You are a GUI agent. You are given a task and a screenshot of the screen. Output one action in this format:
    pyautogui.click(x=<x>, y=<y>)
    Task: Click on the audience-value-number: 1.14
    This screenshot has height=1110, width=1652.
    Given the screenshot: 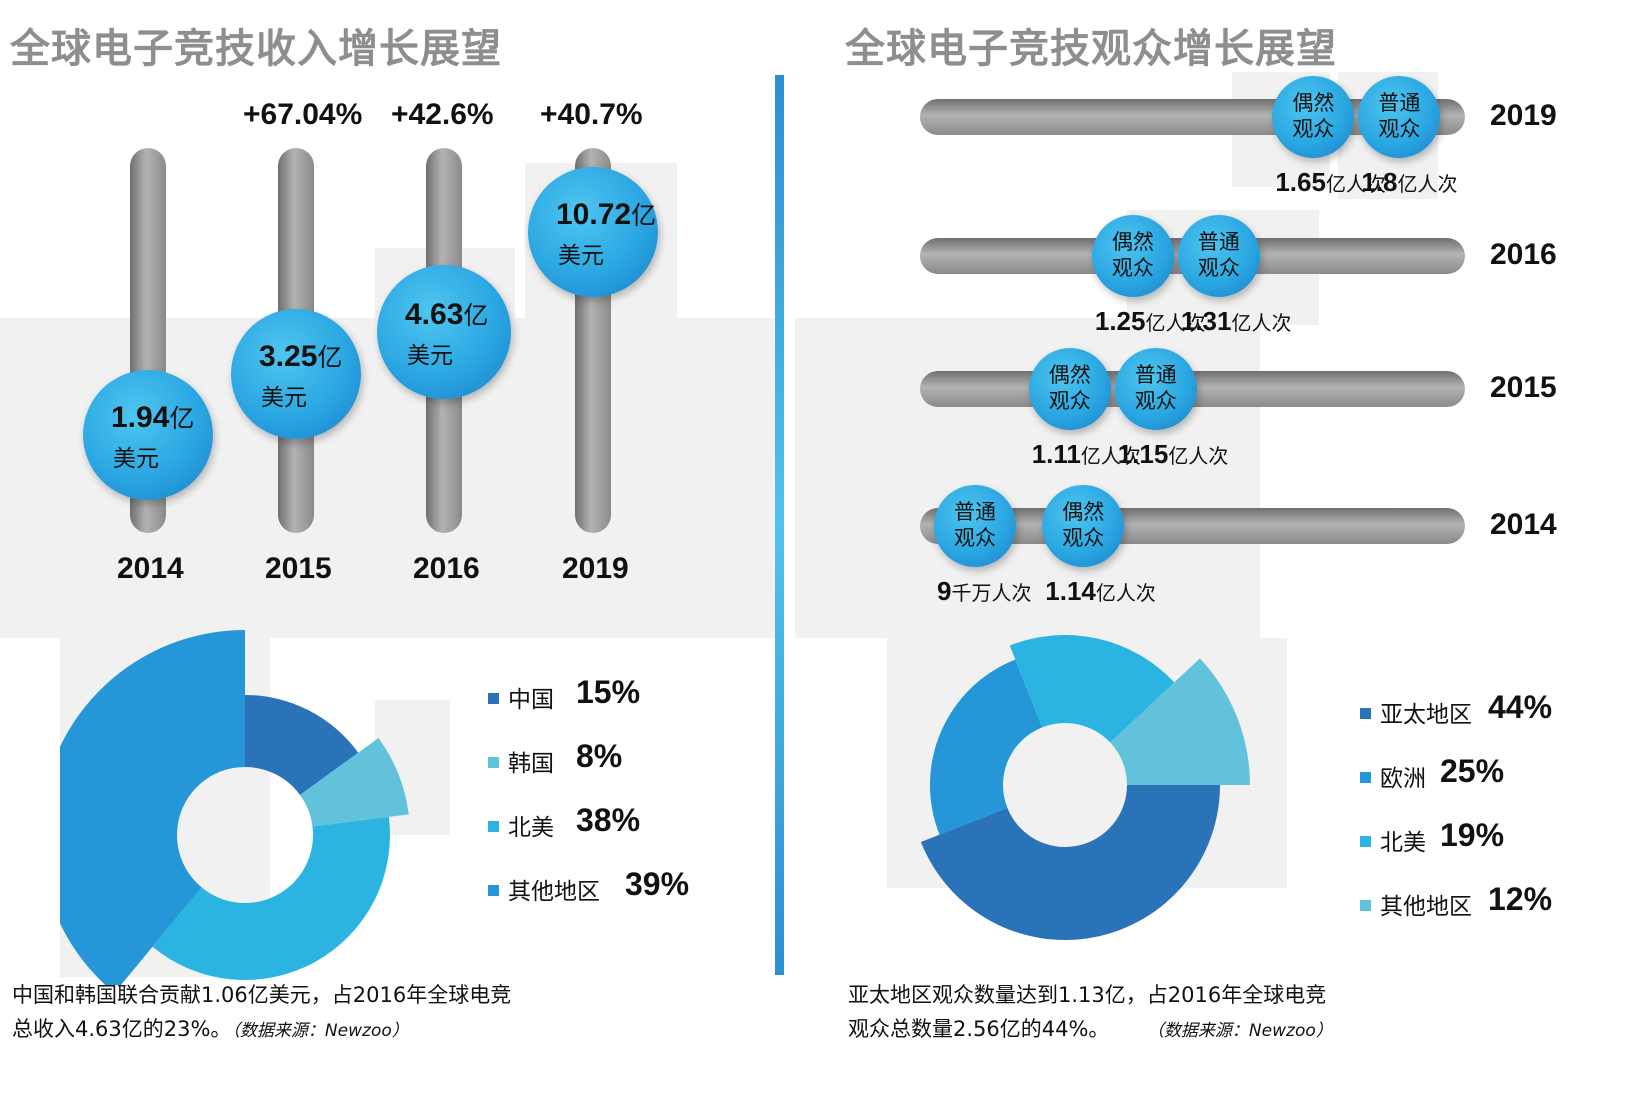 What is the action you would take?
    pyautogui.click(x=1070, y=591)
    